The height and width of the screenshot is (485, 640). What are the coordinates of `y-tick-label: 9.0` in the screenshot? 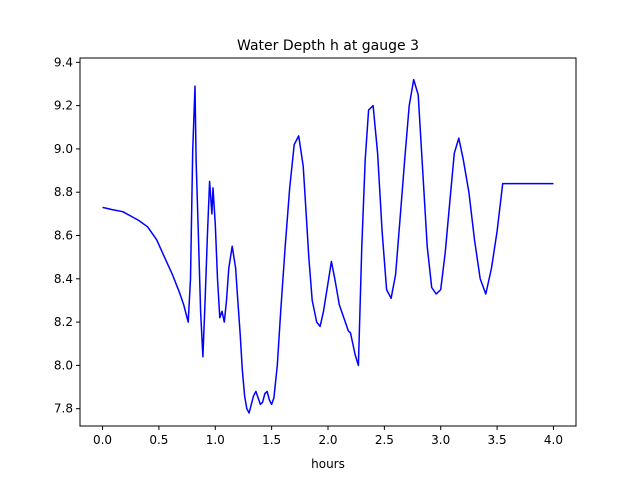 It's located at (63, 149).